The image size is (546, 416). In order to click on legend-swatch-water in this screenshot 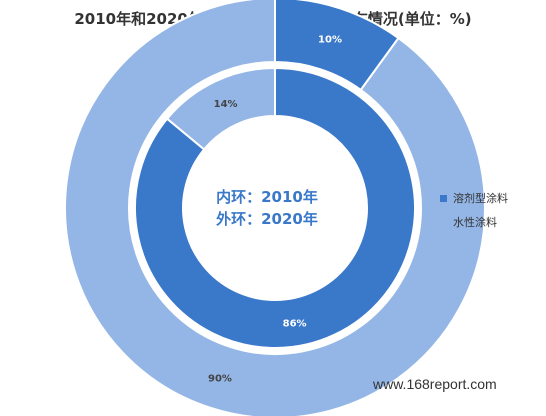, I will do `click(443, 222)`.